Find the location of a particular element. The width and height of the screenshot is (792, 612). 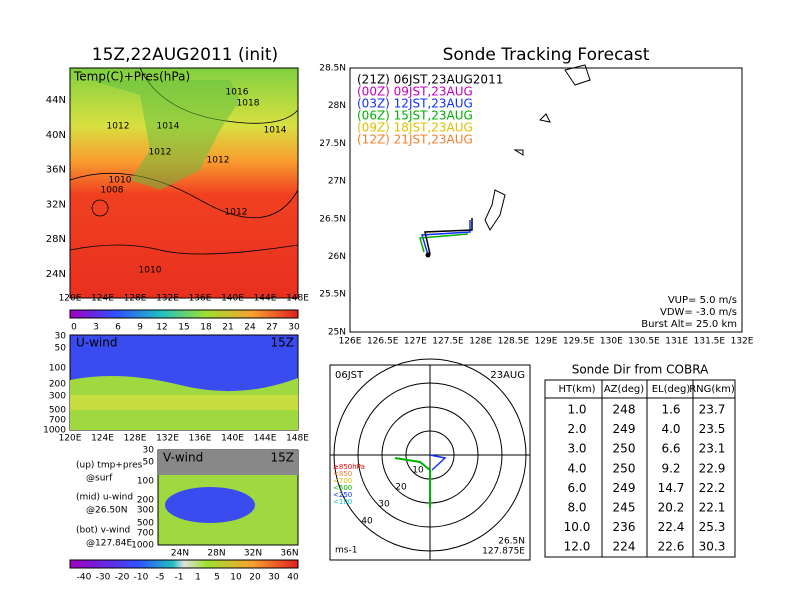

legend-entry: (21Z) 06JST,23AUG2011 is located at coordinates (430, 80).